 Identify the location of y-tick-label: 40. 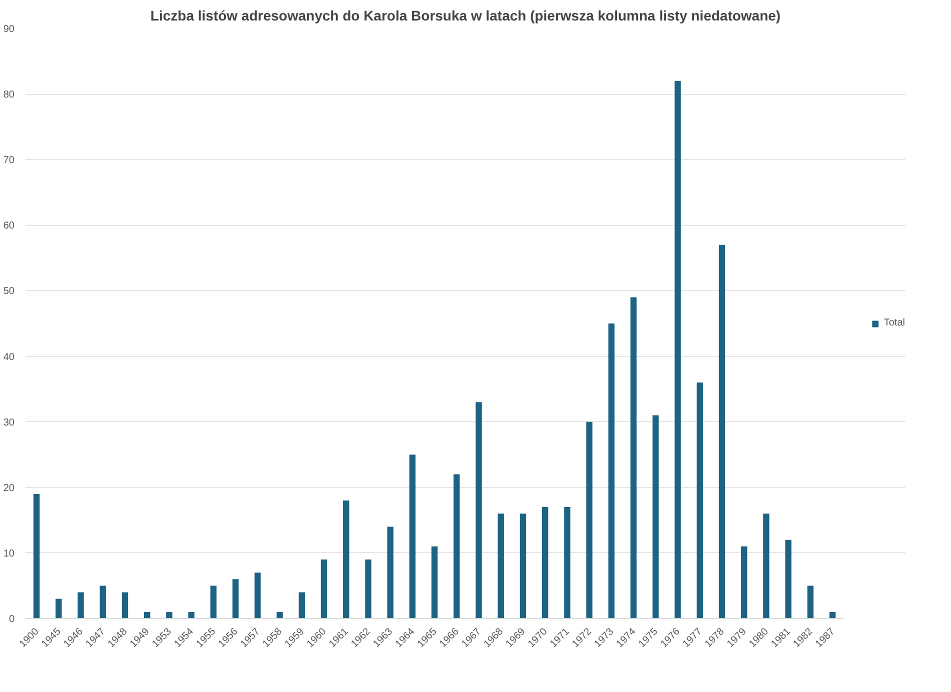
(9, 357).